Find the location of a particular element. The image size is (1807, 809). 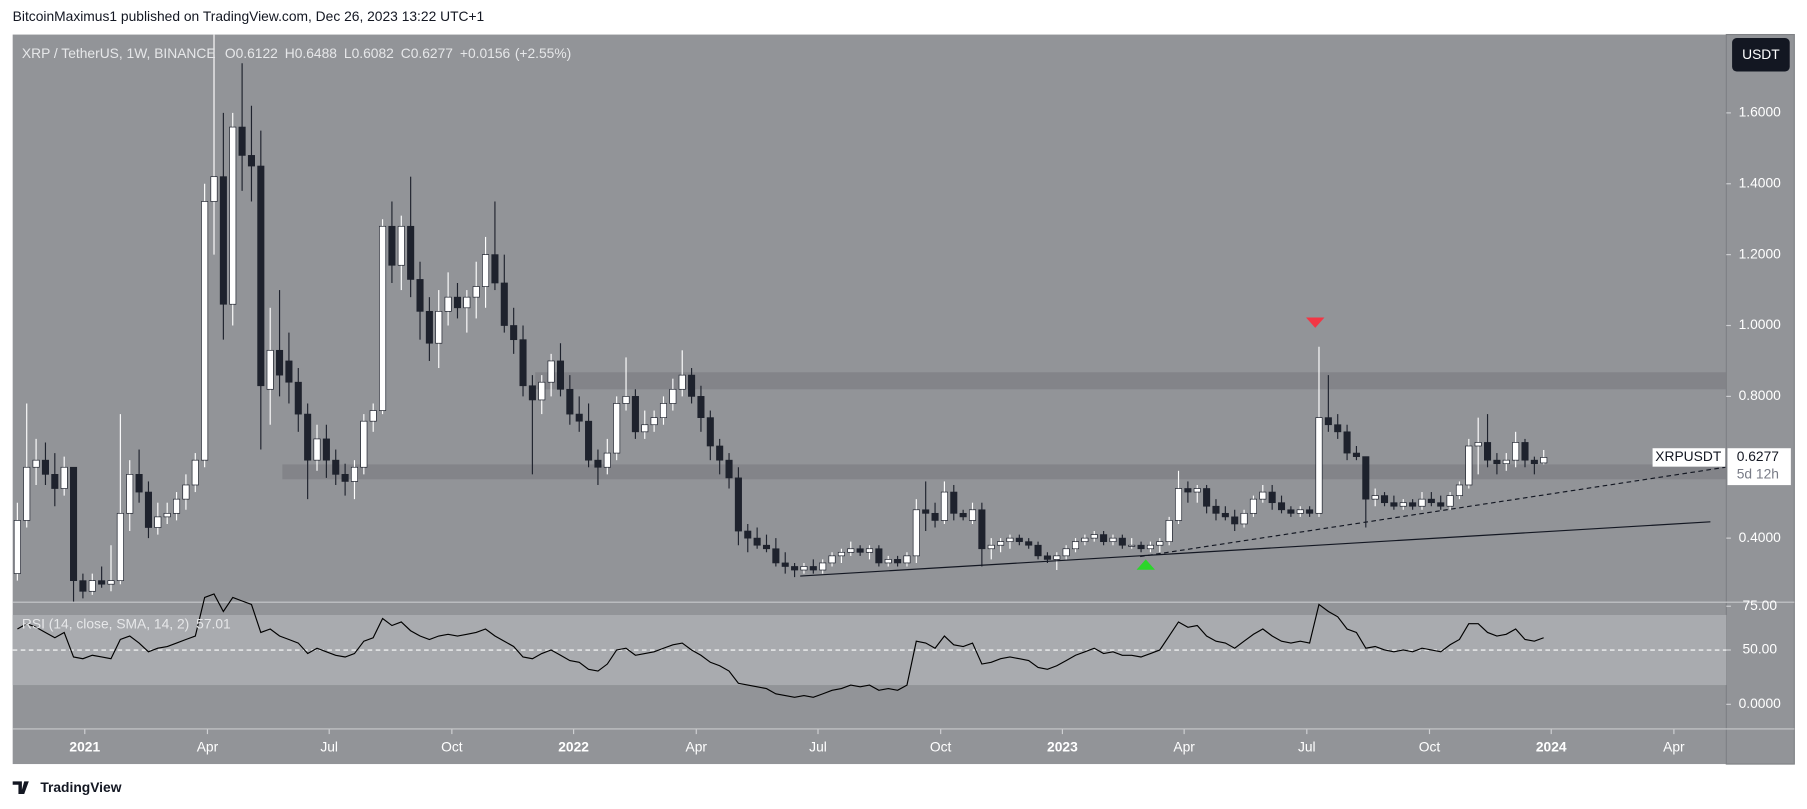

symbol: XRP / TetherUS, 1W, BINANCE is located at coordinates (119, 53).